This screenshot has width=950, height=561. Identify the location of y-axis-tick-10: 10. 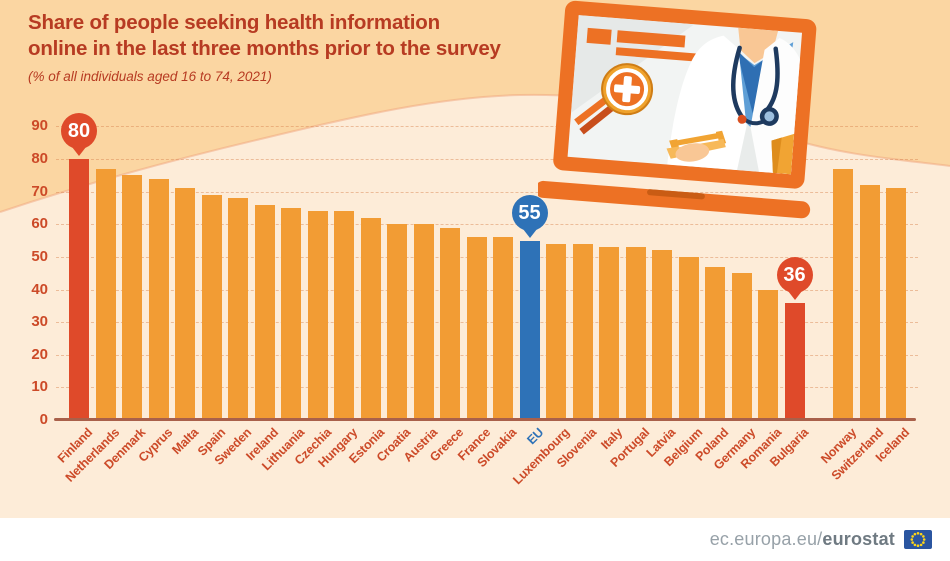
(39, 387).